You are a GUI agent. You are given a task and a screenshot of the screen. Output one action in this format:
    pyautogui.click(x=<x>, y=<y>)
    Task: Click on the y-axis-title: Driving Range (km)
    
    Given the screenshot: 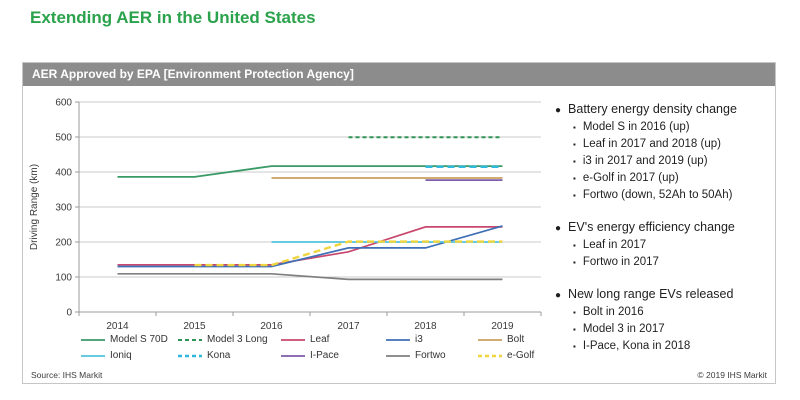 What is the action you would take?
    pyautogui.click(x=34, y=207)
    